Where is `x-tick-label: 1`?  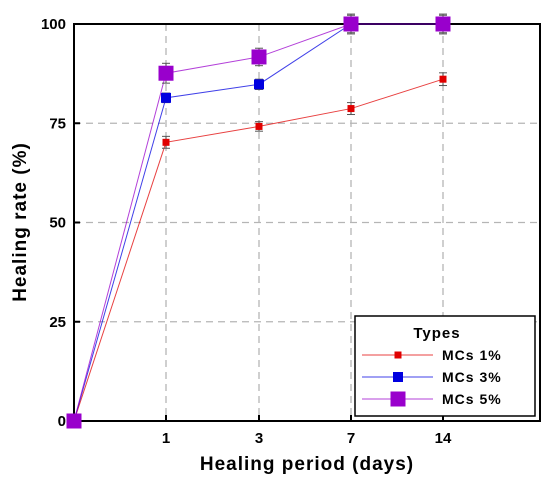 x-tick-label: 1 is located at coordinates (166, 438).